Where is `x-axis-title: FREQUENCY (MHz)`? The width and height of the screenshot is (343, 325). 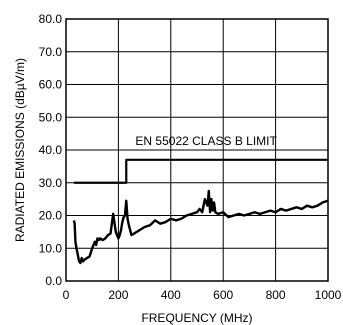
x-axis-title: FREQUENCY (MHz) is located at coordinates (196, 318).